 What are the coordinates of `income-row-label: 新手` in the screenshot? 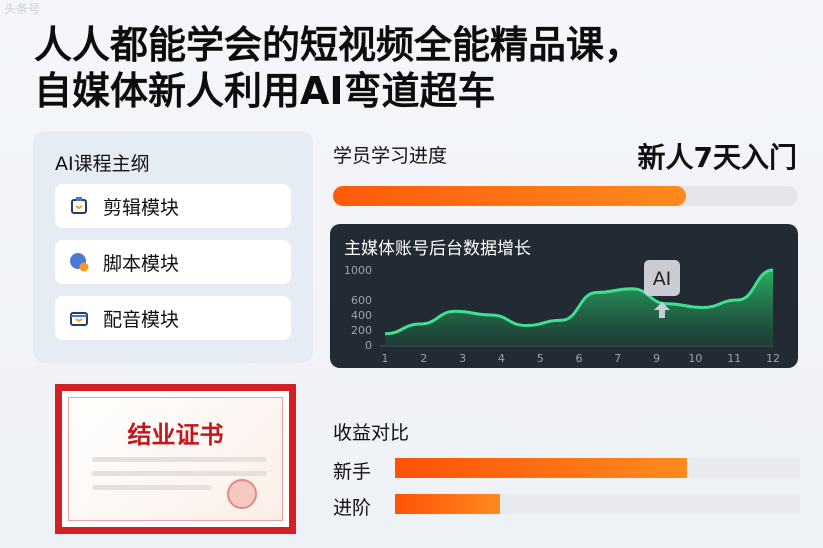 It's located at (352, 472).